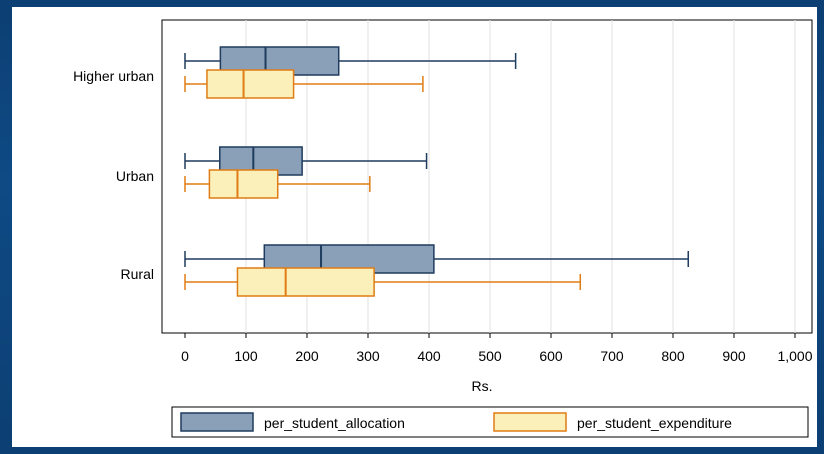 The width and height of the screenshot is (824, 454). Describe the element at coordinates (429, 356) in the screenshot. I see `x-tick-label: 400` at that location.